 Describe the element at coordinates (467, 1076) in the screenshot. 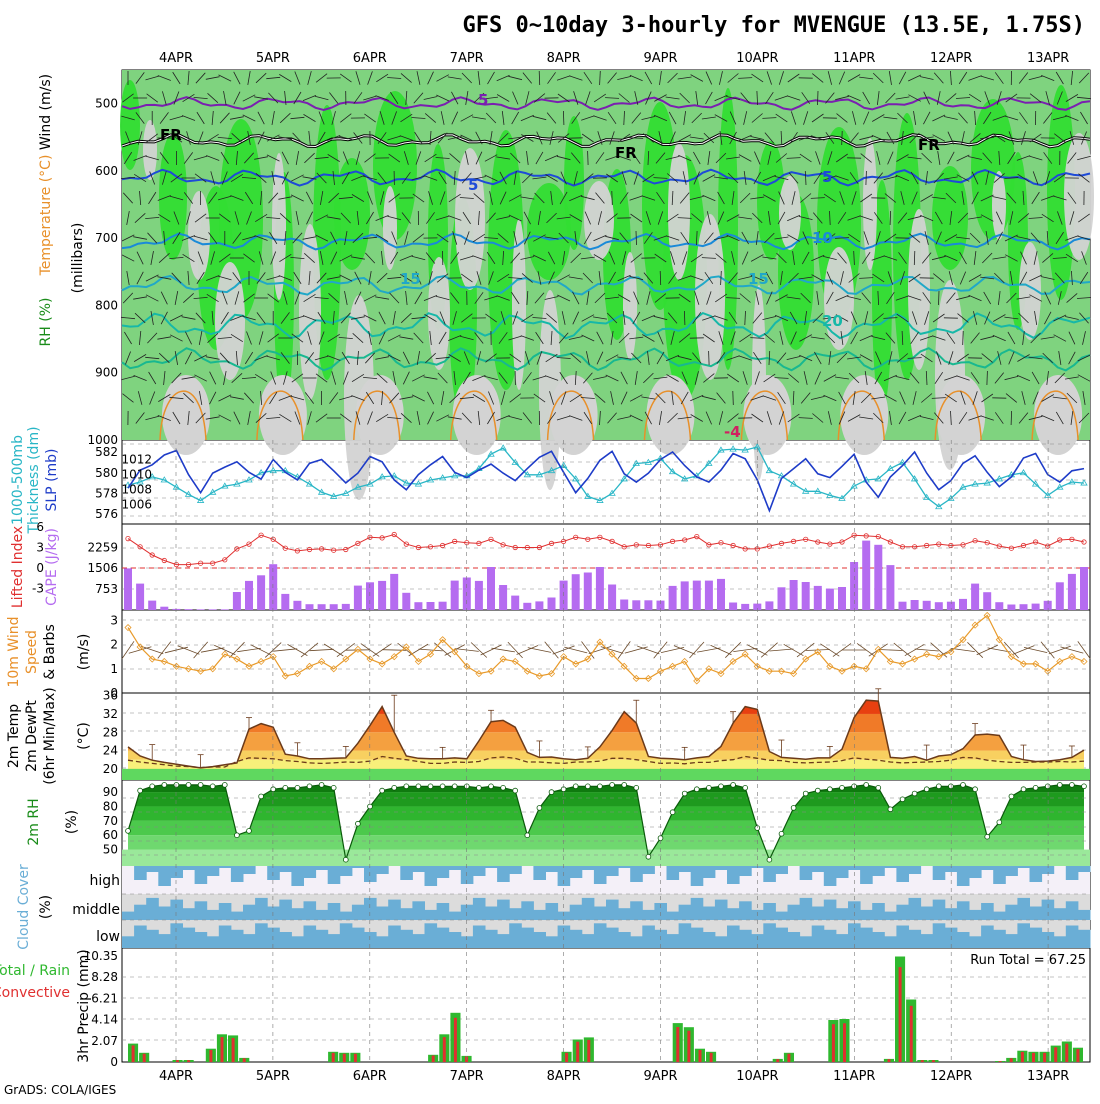

I see `date-label-bottom: 7APR` at that location.